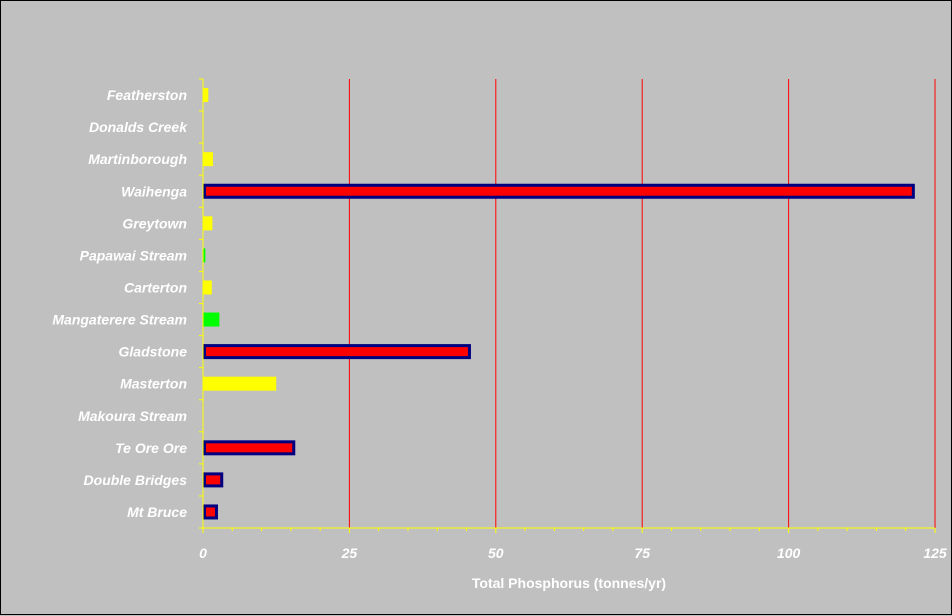 The width and height of the screenshot is (952, 616). I want to click on x-tick-label-0: 0, so click(203, 553).